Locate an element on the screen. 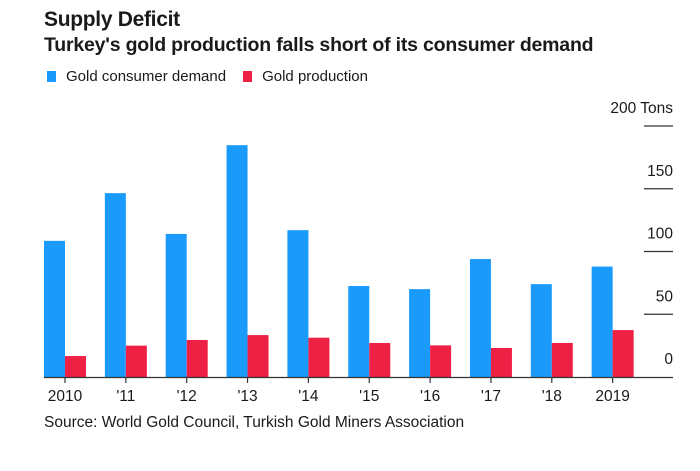  legend-swatch-production is located at coordinates (248, 76).